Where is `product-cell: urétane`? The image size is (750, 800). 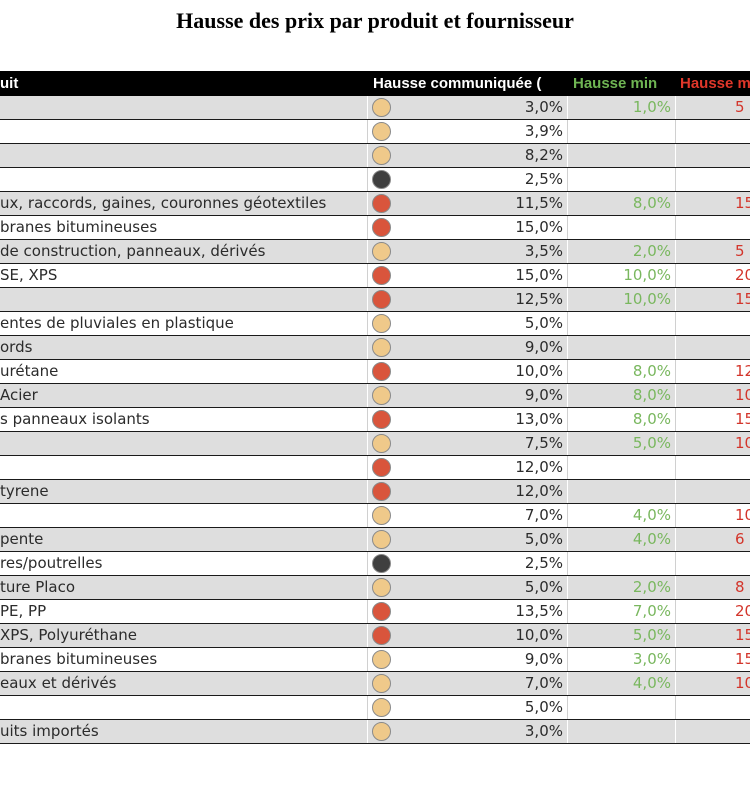 product-cell: urétane is located at coordinates (29, 371).